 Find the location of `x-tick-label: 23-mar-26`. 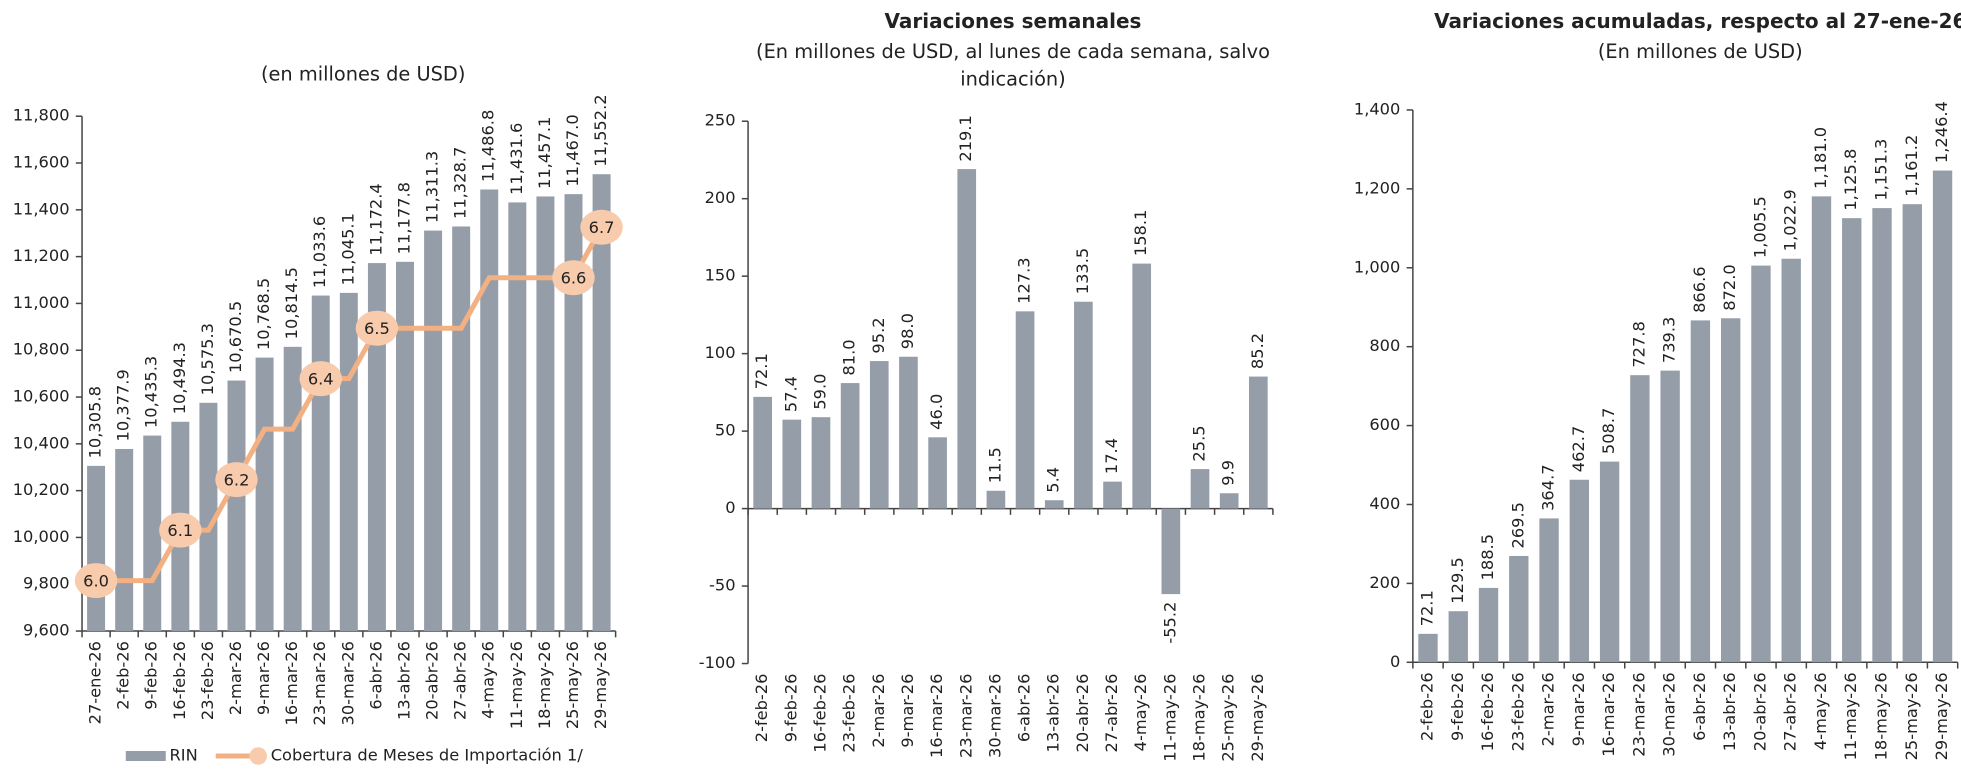

x-tick-label: 23-mar-26 is located at coordinates (965, 716).